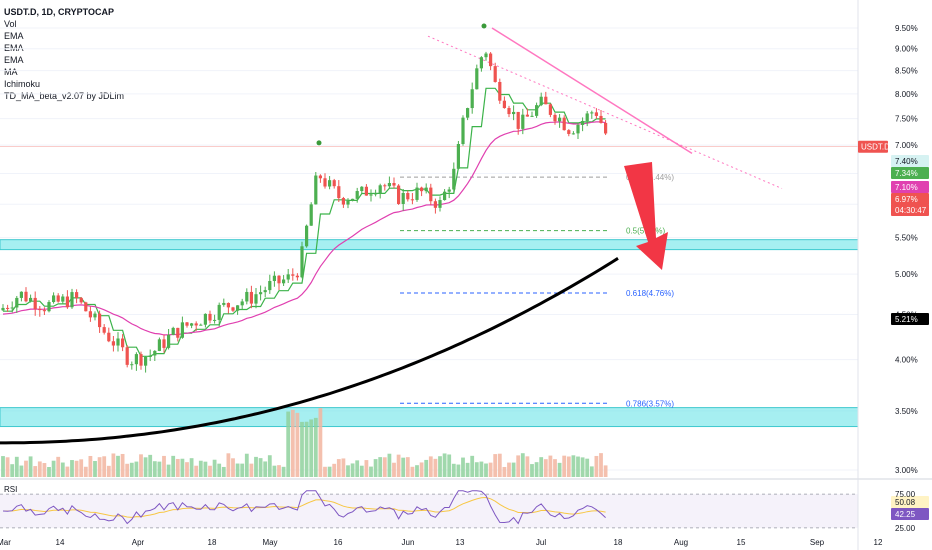 Image resolution: width=932 pixels, height=550 pixels. What do you see at coordinates (22, 84) in the screenshot?
I see `indicator-ichimoku: Ichimoku` at bounding box center [22, 84].